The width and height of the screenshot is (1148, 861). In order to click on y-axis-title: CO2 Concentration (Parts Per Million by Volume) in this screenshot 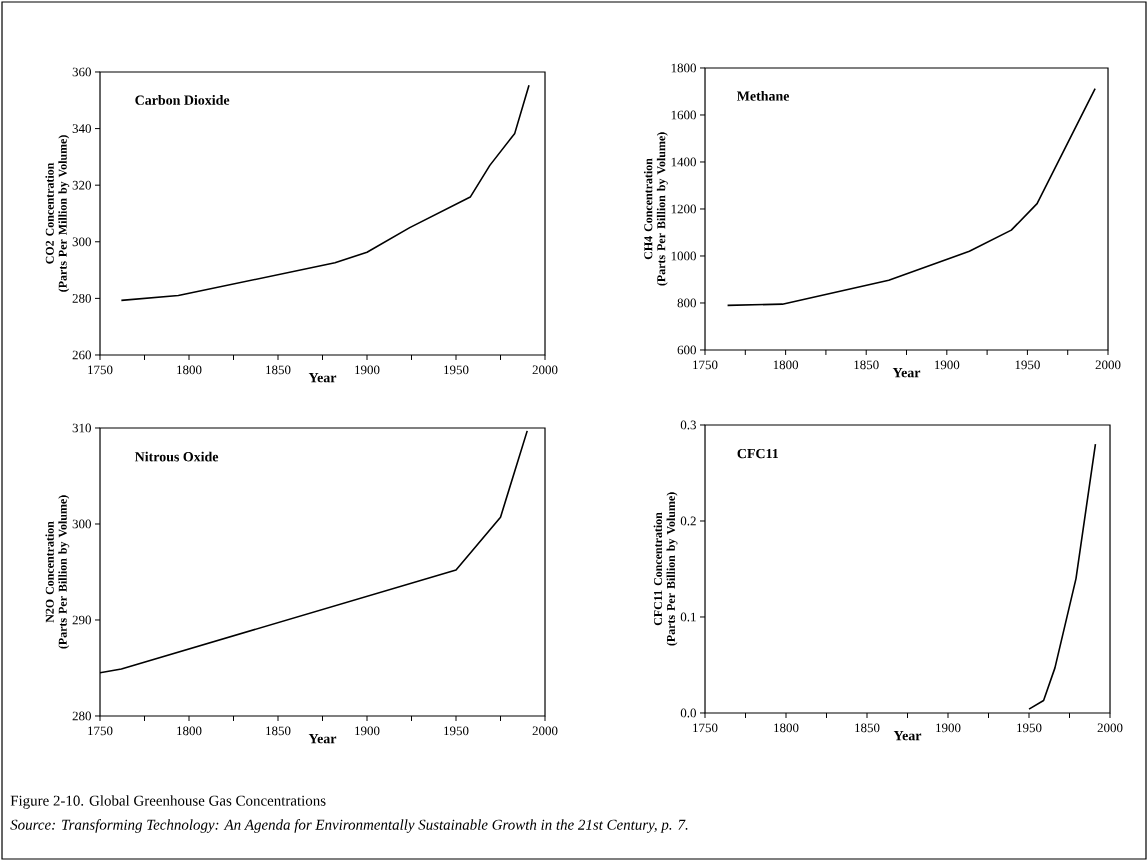, I will do `click(57, 213)`.